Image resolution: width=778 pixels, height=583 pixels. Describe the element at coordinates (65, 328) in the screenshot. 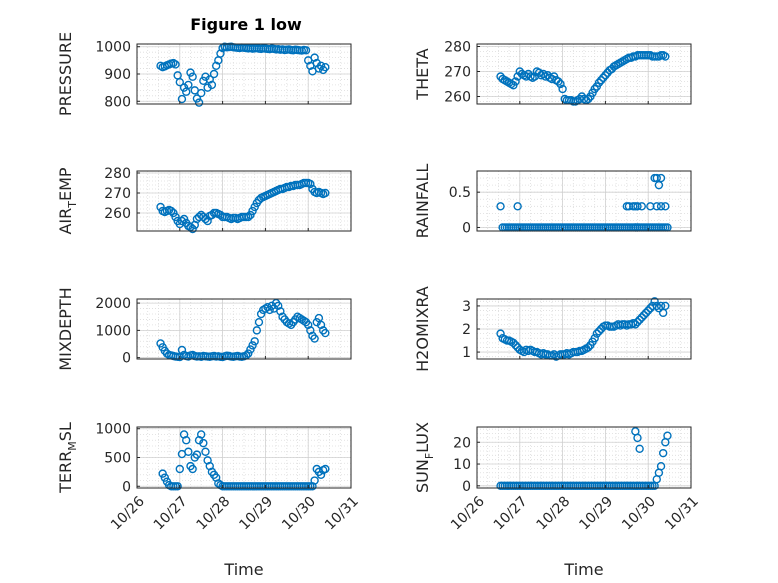

I see `y-axis-label: MIXDEPTH` at that location.